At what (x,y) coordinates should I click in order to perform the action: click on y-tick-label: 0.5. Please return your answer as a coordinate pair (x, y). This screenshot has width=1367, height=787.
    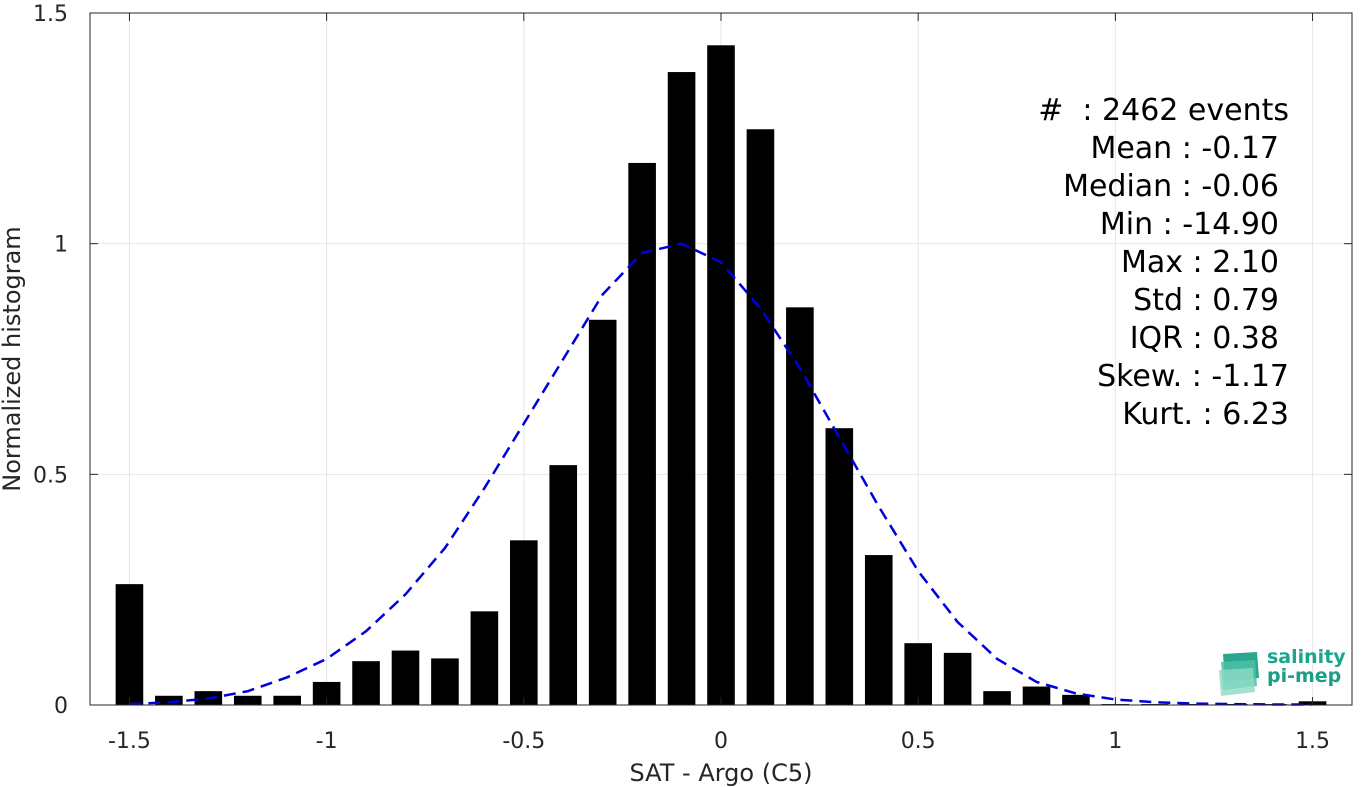
    Looking at the image, I should click on (50, 475).